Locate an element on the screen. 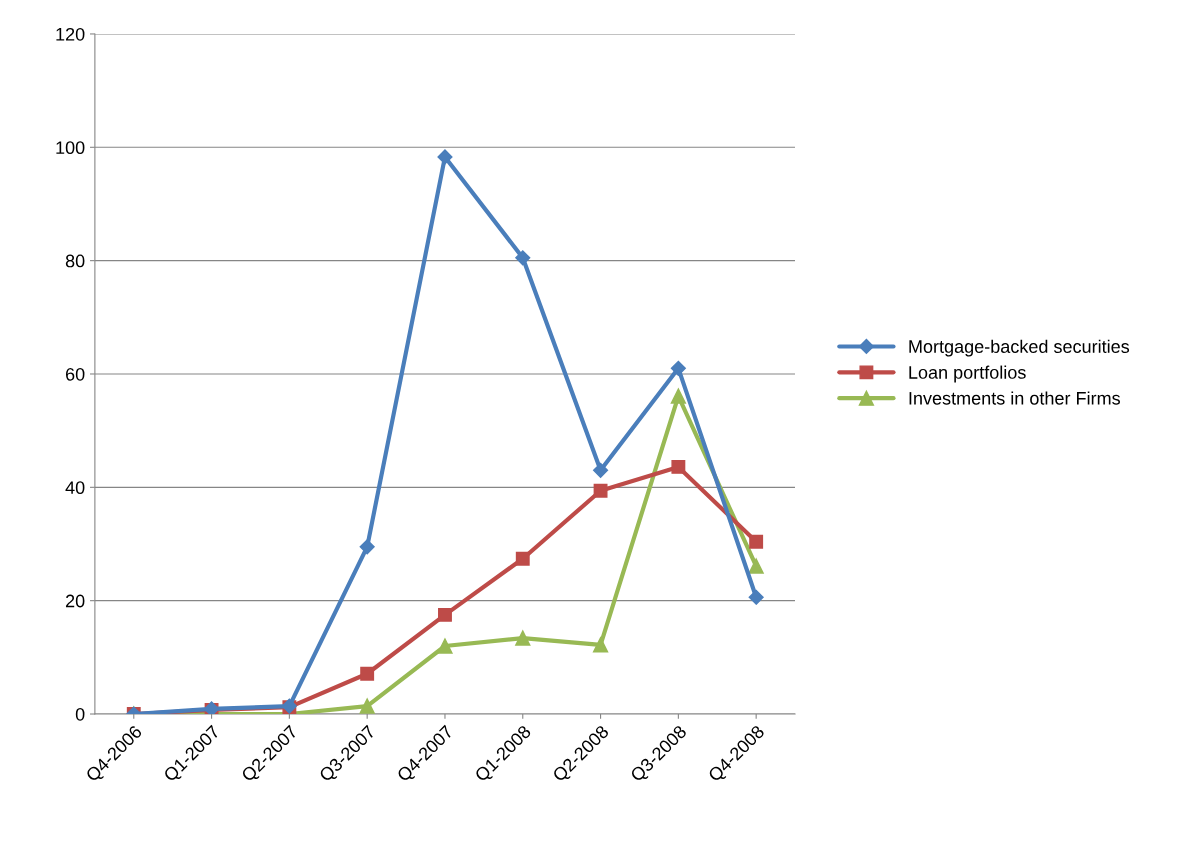 The height and width of the screenshot is (849, 1201). y-tick-label: 100 is located at coordinates (70, 148).